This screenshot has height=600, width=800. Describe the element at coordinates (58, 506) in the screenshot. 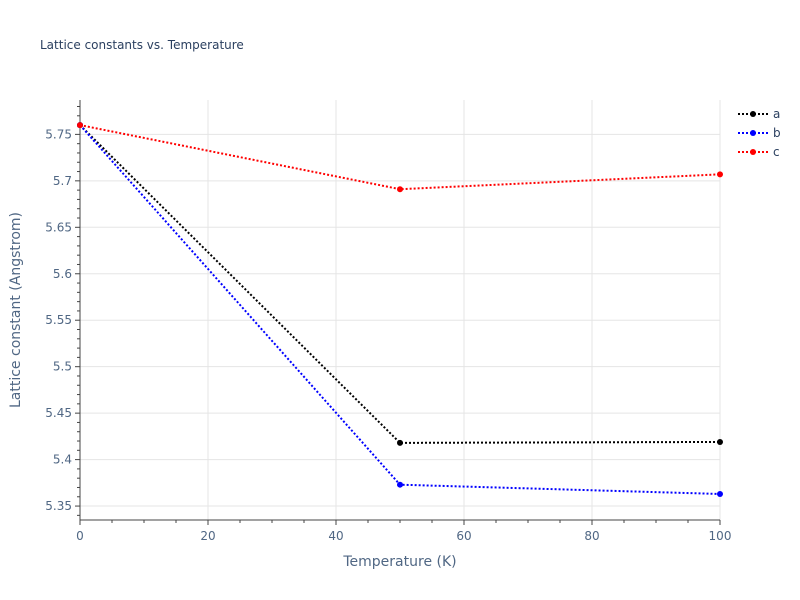

I see `y-tick-label: 5.35` at that location.